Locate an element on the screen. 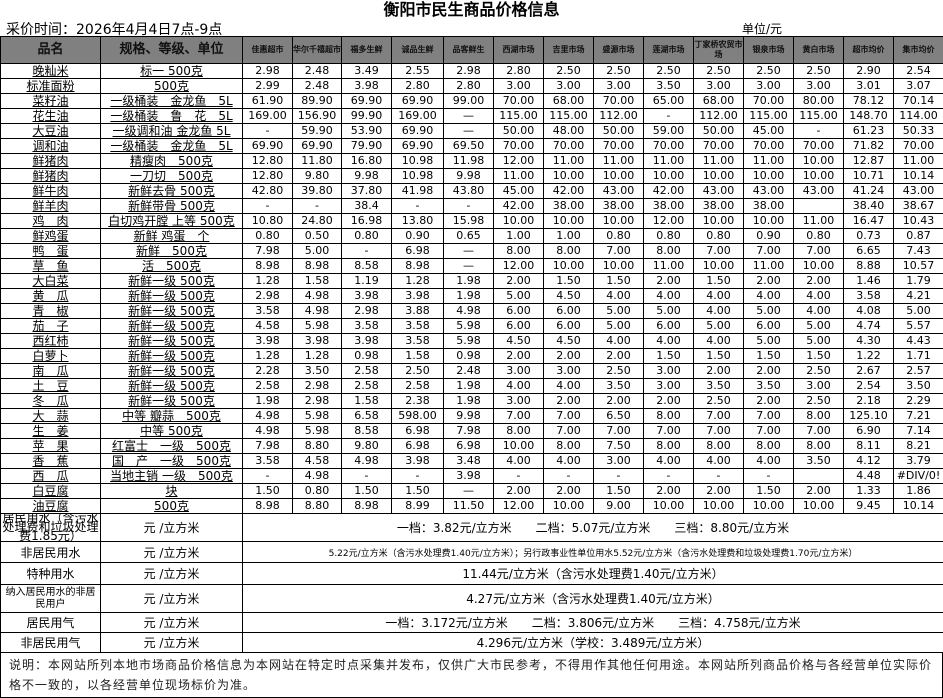 The image size is (943, 698). price-cell: 4.58 is located at coordinates (317, 461).